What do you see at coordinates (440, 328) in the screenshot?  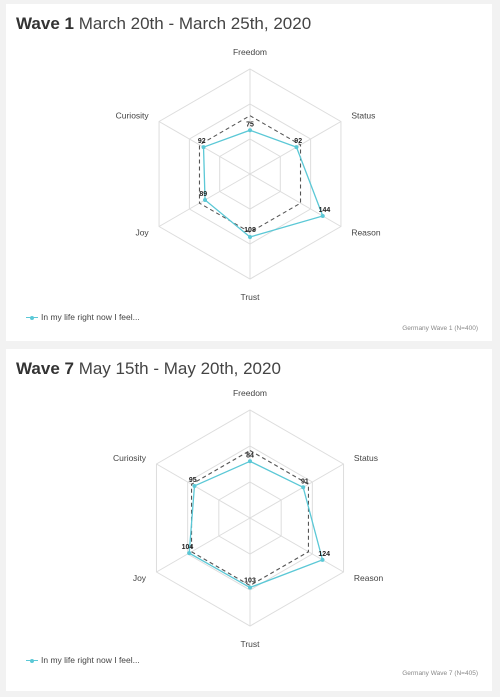 I see `sample-footnote: Germany Wave 1 (N=400)` at bounding box center [440, 328].